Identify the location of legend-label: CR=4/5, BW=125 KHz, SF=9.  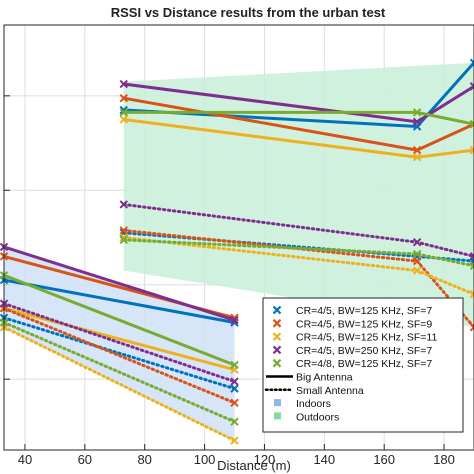
(364, 324).